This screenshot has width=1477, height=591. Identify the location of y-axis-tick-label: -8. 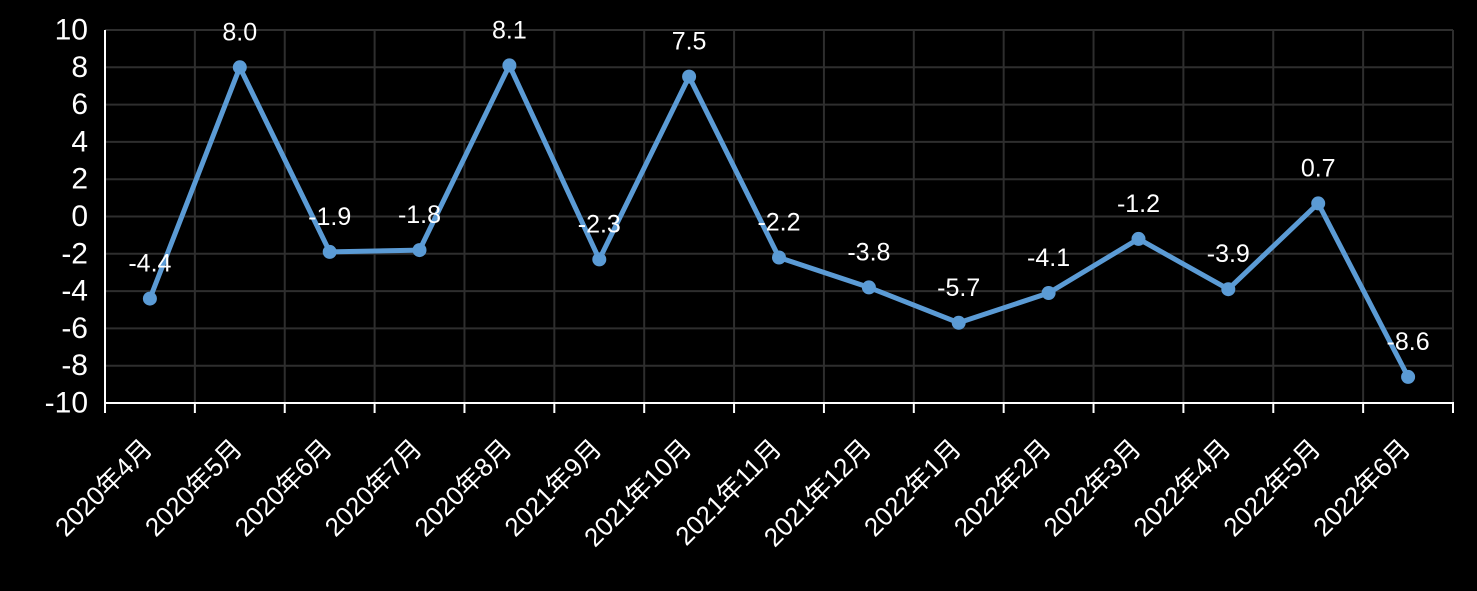
(74, 365).